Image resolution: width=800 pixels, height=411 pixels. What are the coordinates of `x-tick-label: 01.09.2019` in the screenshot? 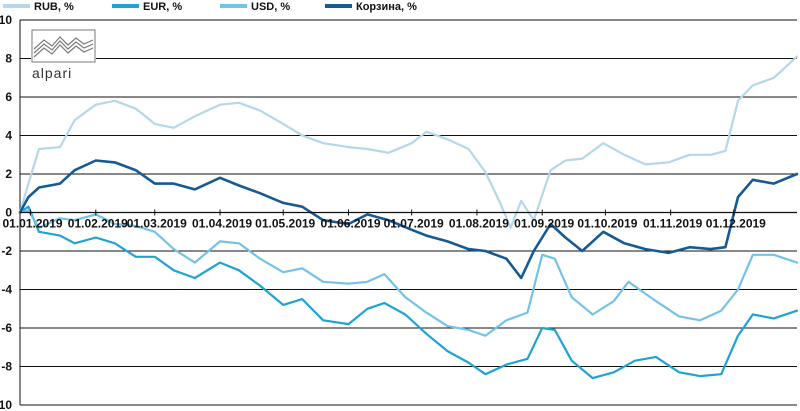 It's located at (544, 224).